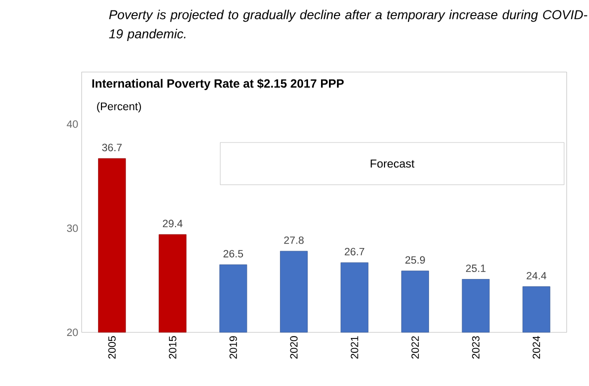 The image size is (589, 386). Describe the element at coordinates (294, 240) in the screenshot. I see `data-label: 27.8` at that location.